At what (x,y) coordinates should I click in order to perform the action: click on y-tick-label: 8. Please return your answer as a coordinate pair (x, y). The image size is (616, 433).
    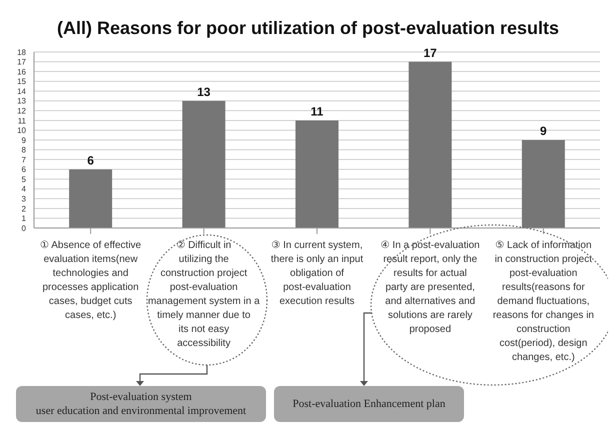
    Looking at the image, I should click on (24, 150).